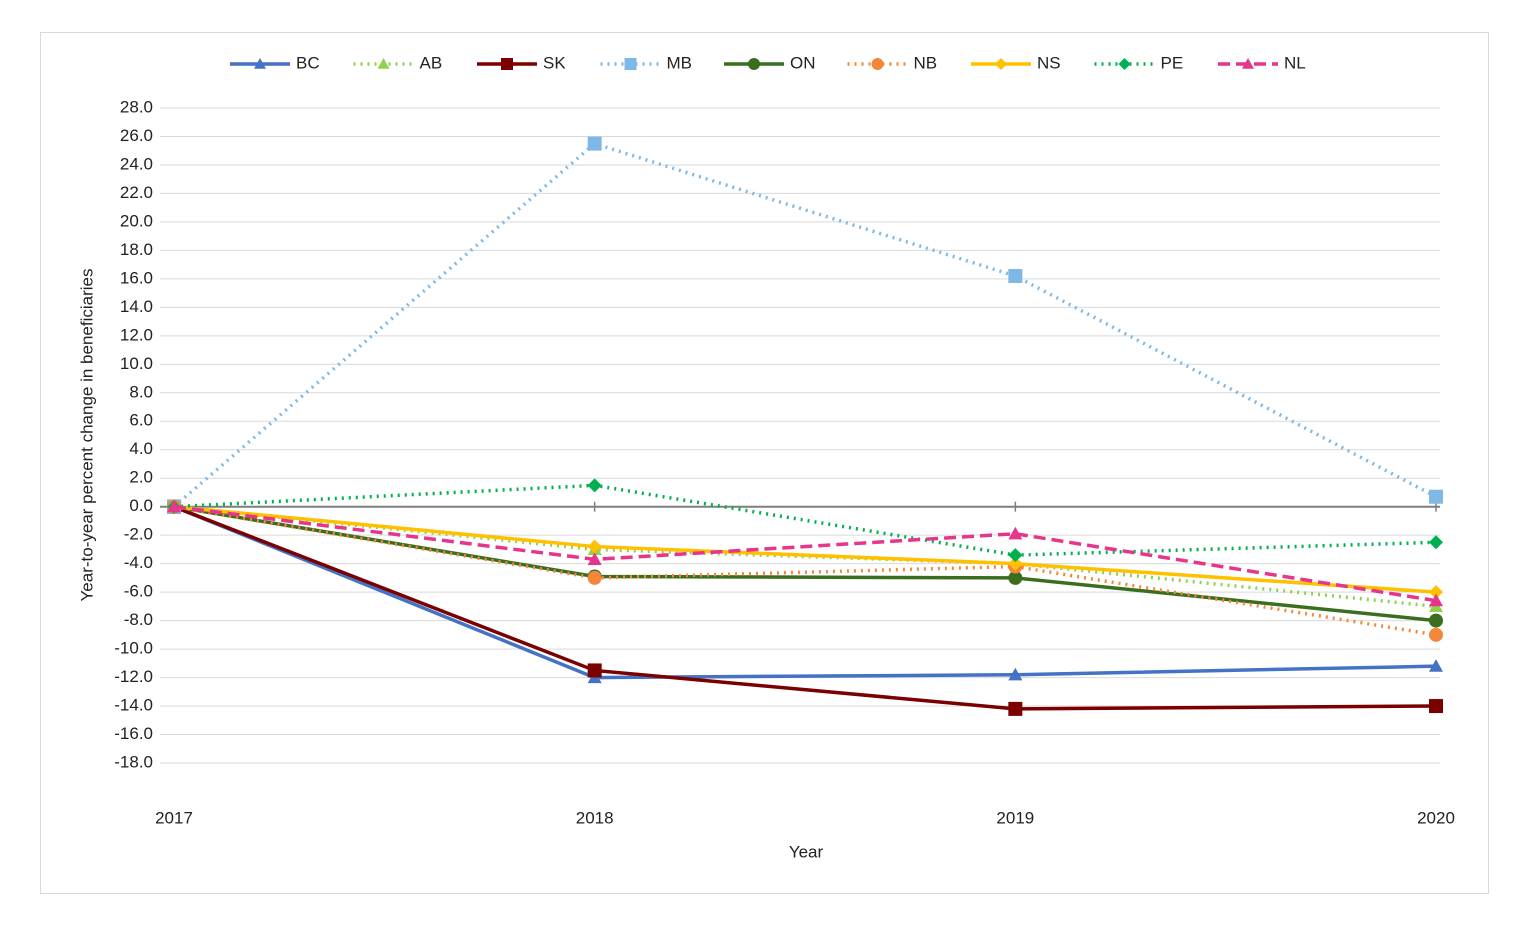  What do you see at coordinates (138, 619) in the screenshot?
I see `y-tick-label: -8.0` at bounding box center [138, 619].